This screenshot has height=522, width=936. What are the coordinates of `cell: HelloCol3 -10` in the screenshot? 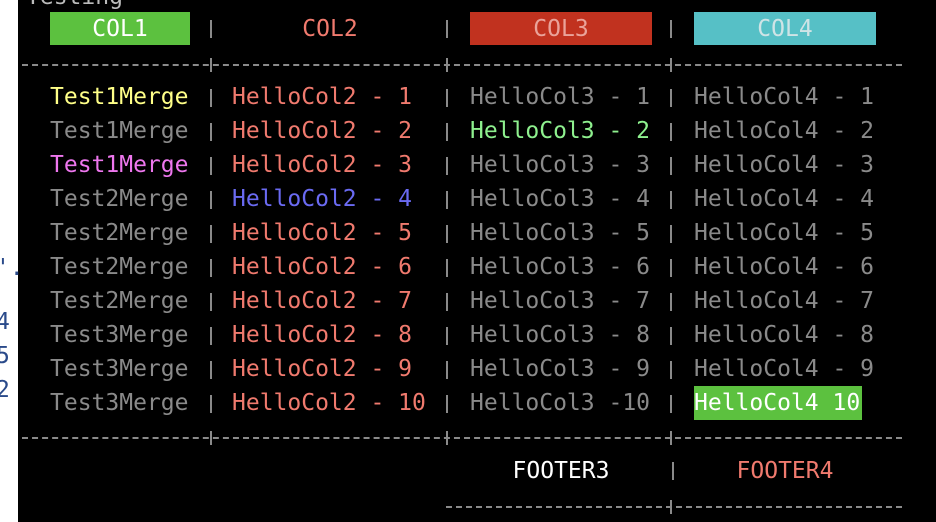 It's located at (560, 403).